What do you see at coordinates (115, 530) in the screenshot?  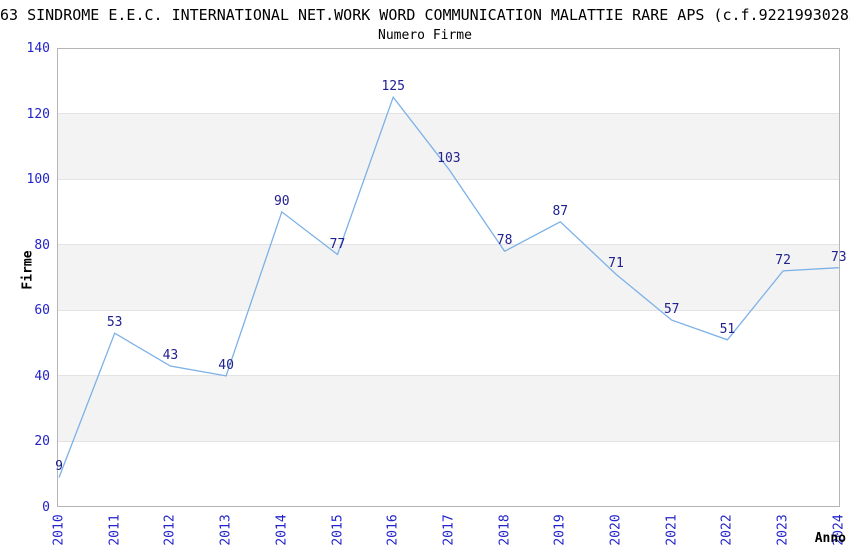 I see `x-tick-label: 2011` at bounding box center [115, 530].